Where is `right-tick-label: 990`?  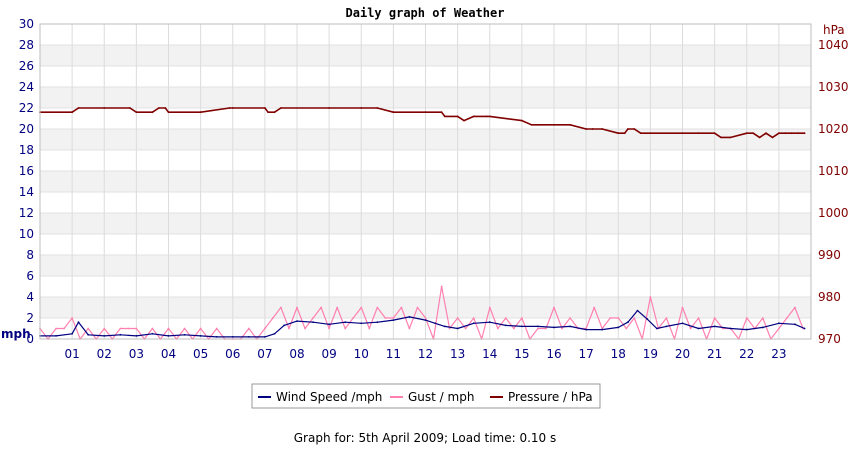
right-tick-label: 990 is located at coordinates (829, 255).